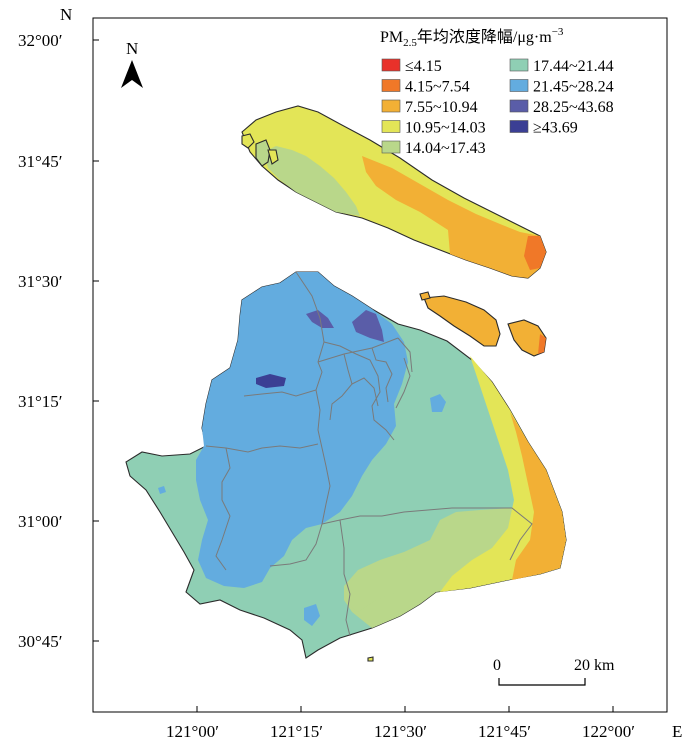  What do you see at coordinates (538, 496) in the screenshot?
I see `zone-orange` at bounding box center [538, 496].